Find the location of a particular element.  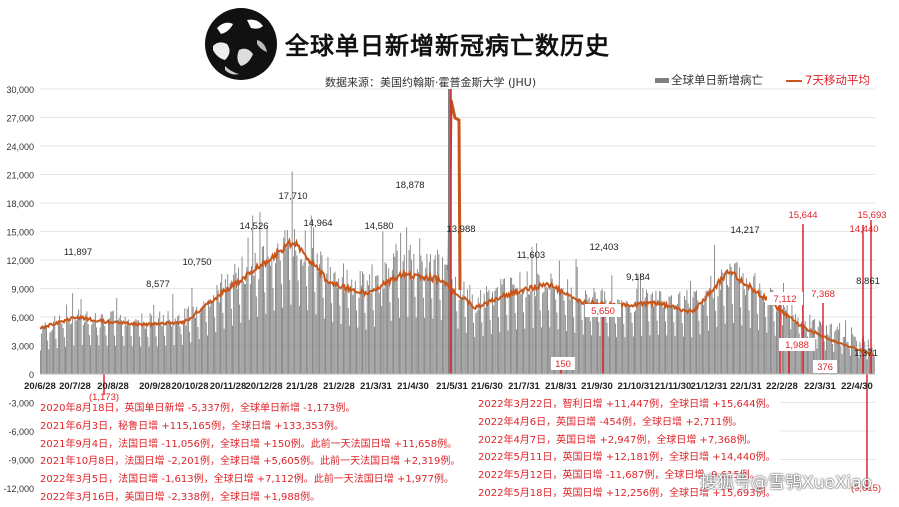

y-tick-label: -12,000 is located at coordinates (18, 489).